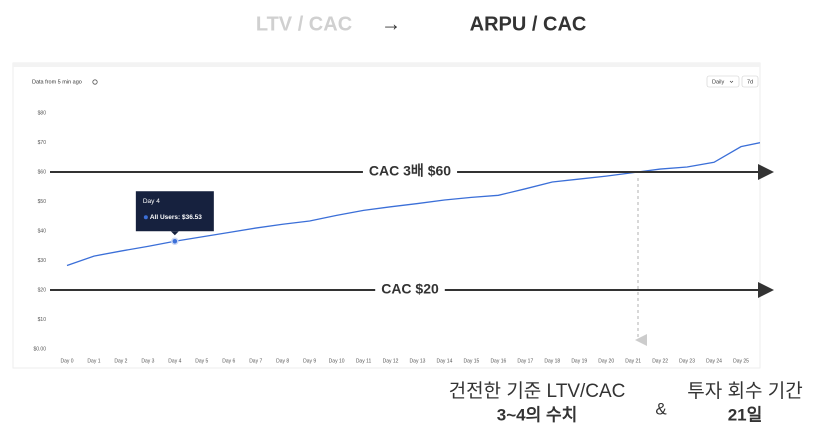  Describe the element at coordinates (633, 361) in the screenshot. I see `x-tick-label: Day 21` at that location.